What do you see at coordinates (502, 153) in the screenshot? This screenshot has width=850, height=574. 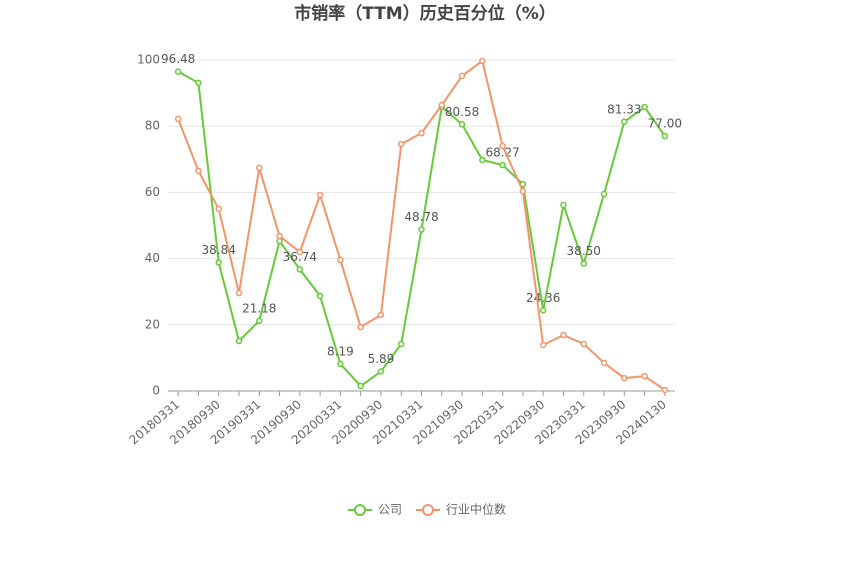 I see `data-label: 68.27` at bounding box center [502, 153].